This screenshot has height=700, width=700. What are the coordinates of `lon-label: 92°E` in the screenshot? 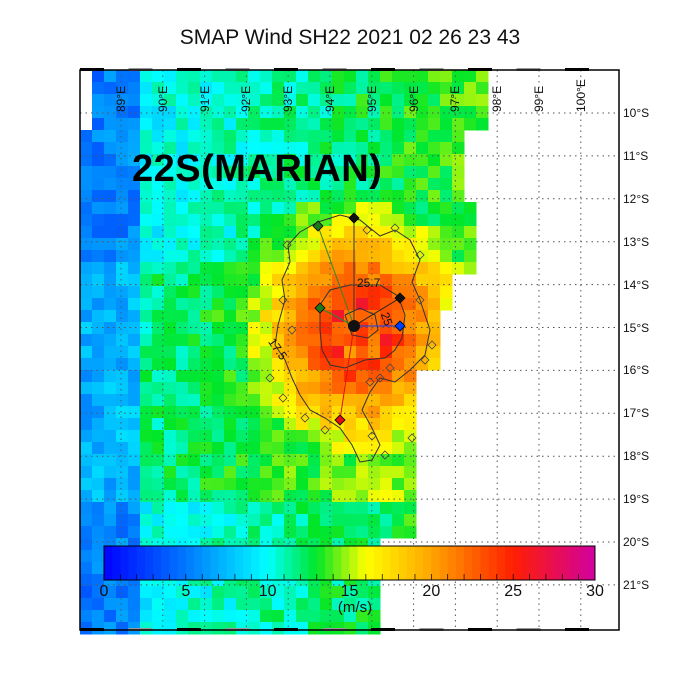 It's located at (246, 98).